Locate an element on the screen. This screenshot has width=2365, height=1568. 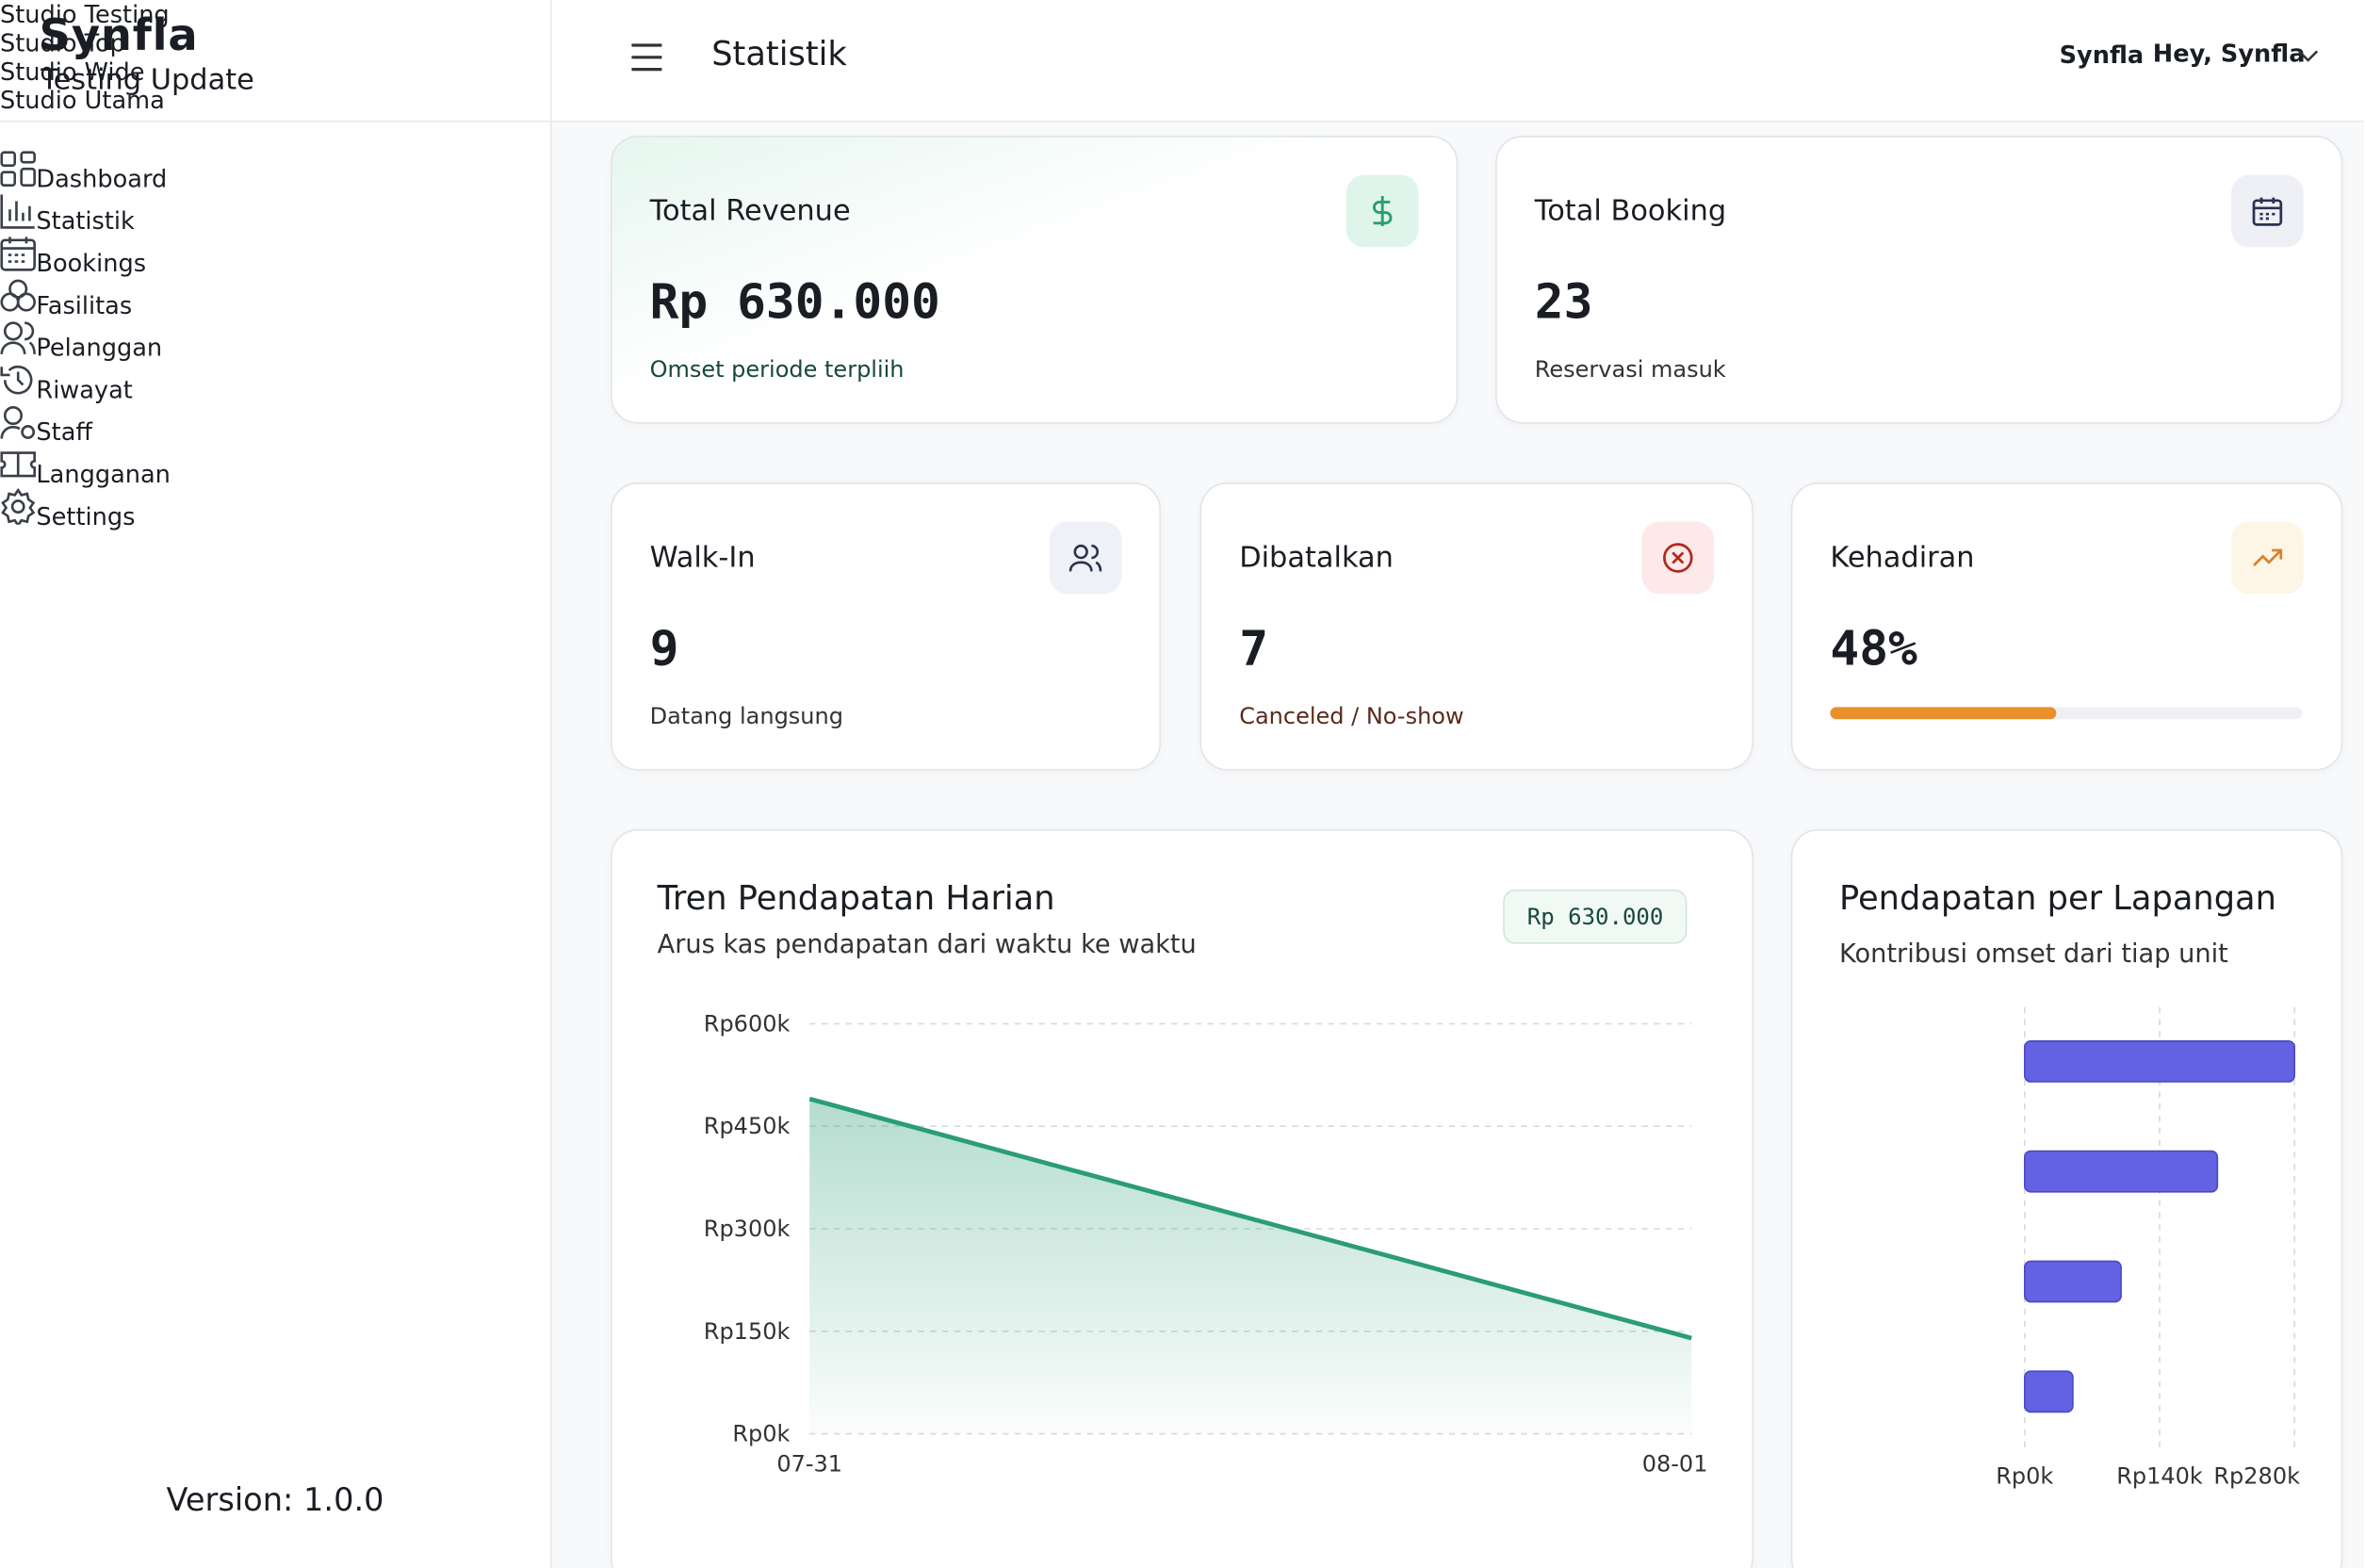
y-tick-label: Studio Utama is located at coordinates (82, 100).